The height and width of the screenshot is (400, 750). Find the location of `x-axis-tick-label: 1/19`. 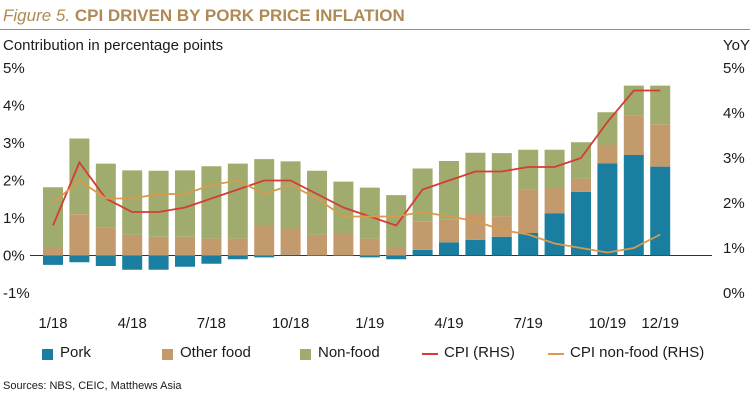

x-axis-tick-label: 1/19 is located at coordinates (369, 323).